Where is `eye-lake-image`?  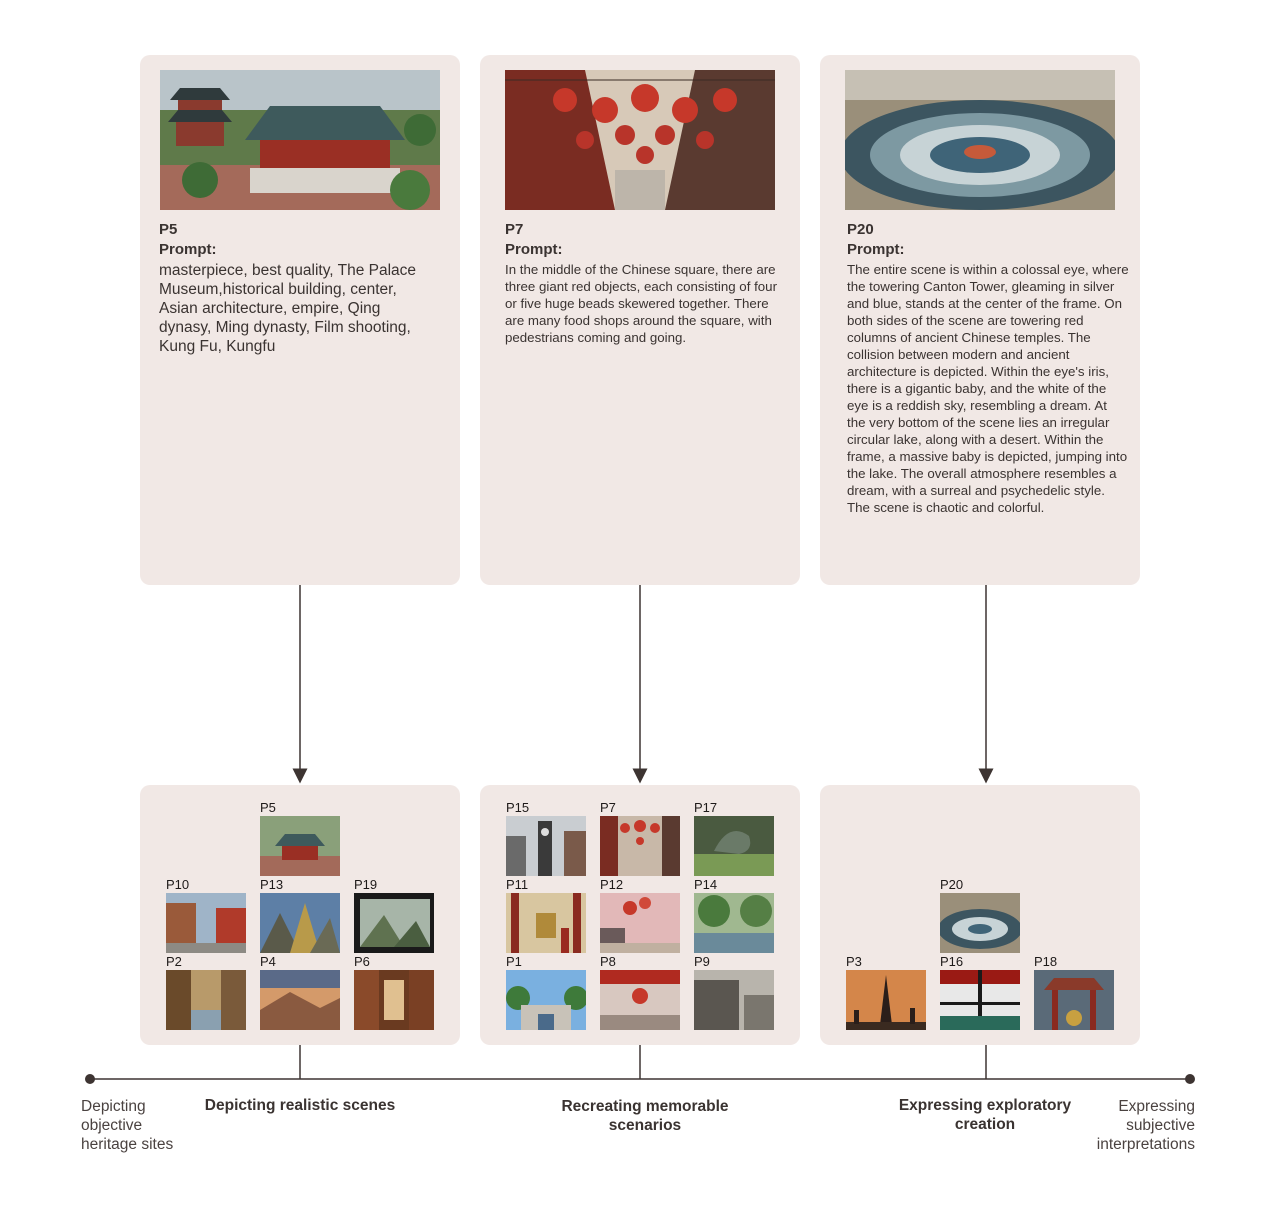
eye-lake-image is located at coordinates (980, 140).